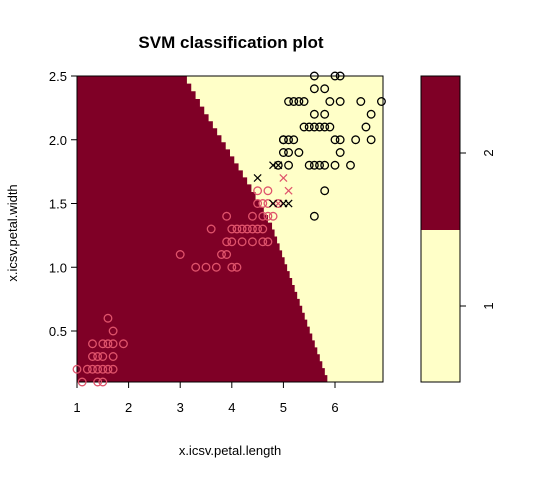 This screenshot has width=538, height=480. Describe the element at coordinates (128, 407) in the screenshot. I see `x-tick-label: 2` at that location.